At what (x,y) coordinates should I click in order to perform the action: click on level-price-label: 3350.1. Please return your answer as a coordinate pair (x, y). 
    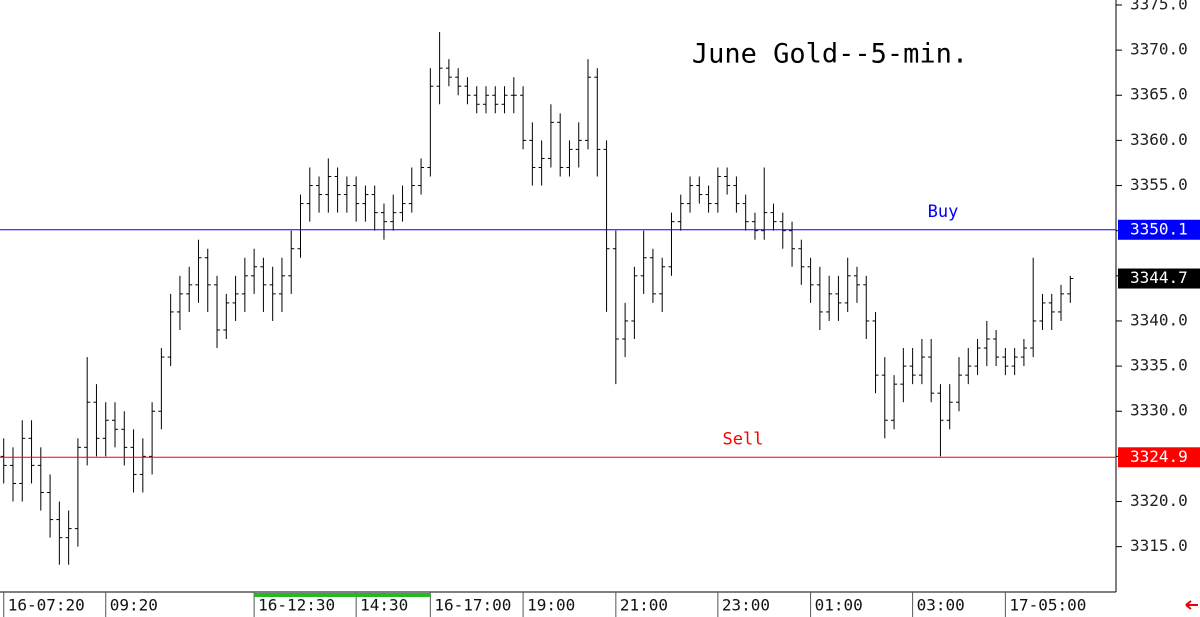
    Looking at the image, I should click on (1159, 228).